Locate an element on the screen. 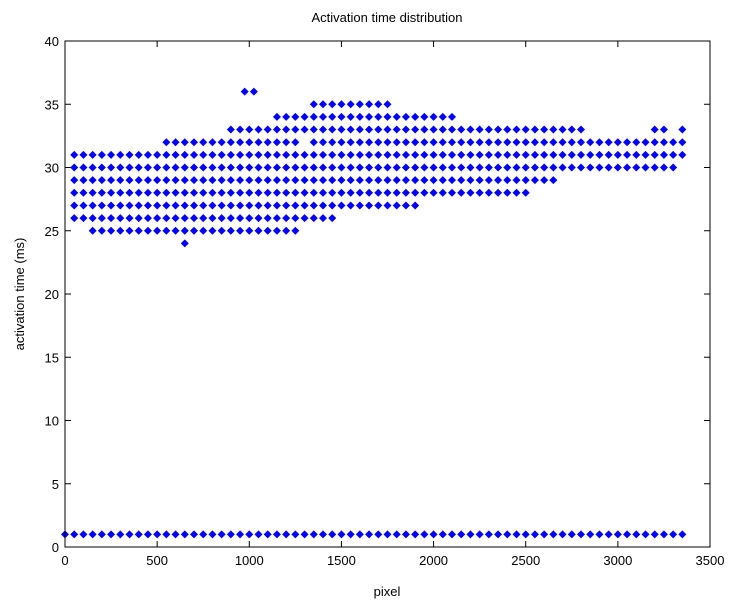 This screenshot has width=731, height=601. x-tick-label: 1000 is located at coordinates (249, 560).